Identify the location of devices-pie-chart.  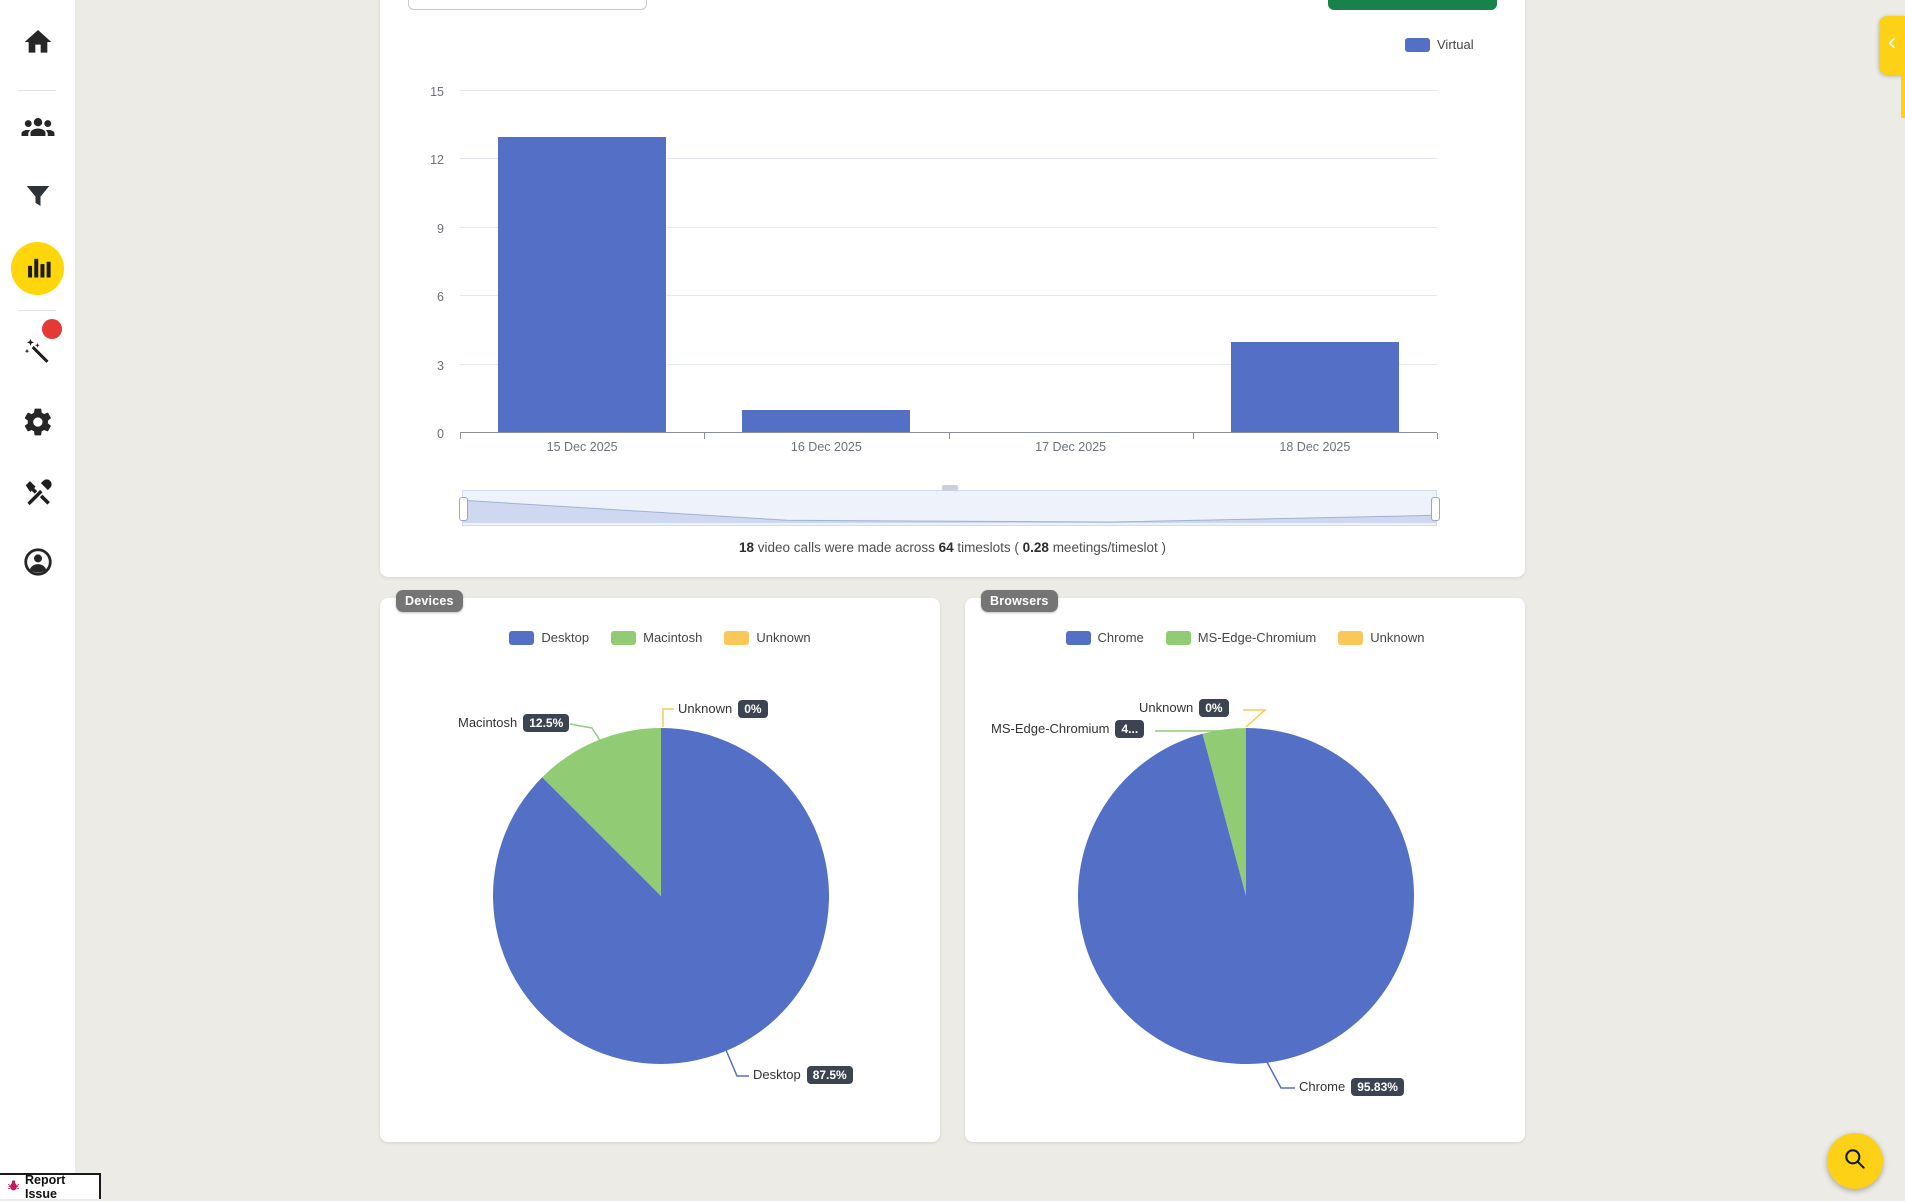
(660, 870).